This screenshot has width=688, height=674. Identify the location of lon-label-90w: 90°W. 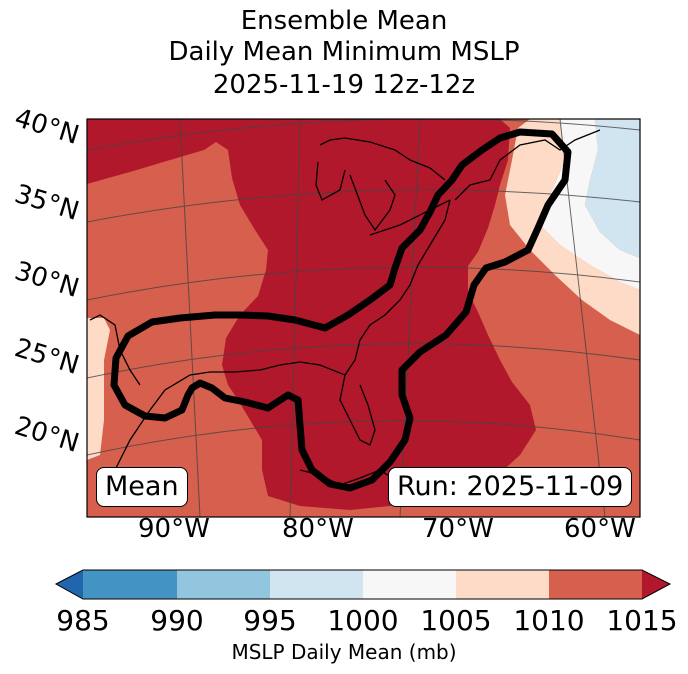
(174, 529).